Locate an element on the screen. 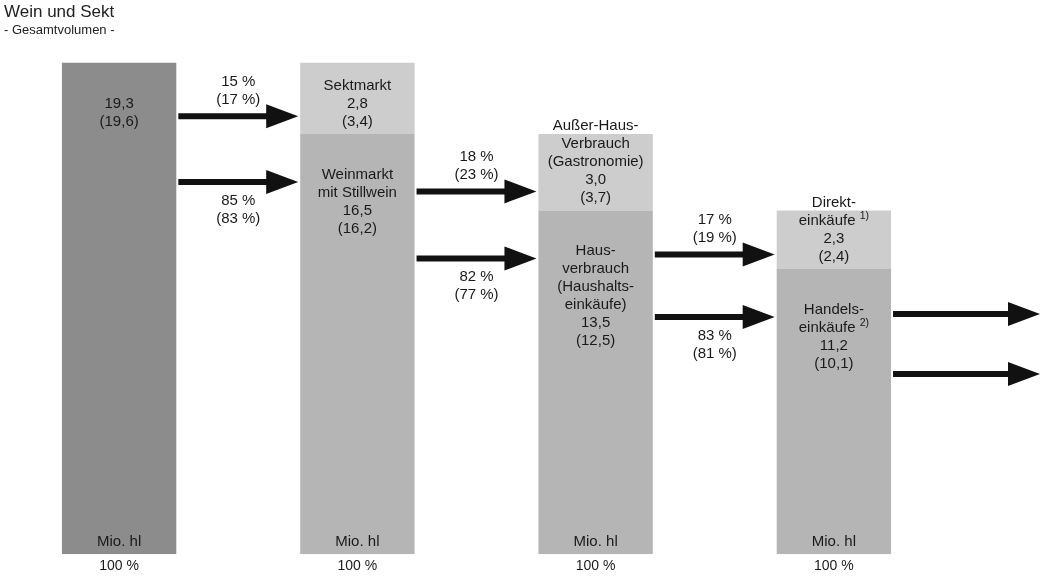  data-label: Außer-Haus- Verbrauch (Gastronomie) 3,0 (3,7) is located at coordinates (595, 161).